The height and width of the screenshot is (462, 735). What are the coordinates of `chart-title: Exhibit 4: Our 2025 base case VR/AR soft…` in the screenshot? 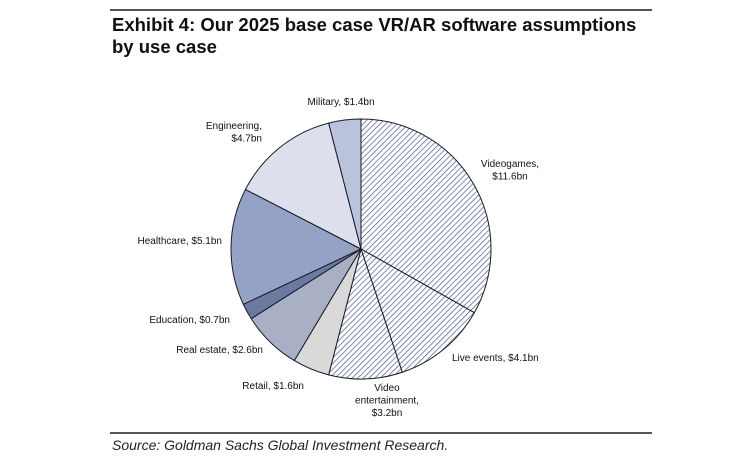 It's located at (374, 35).